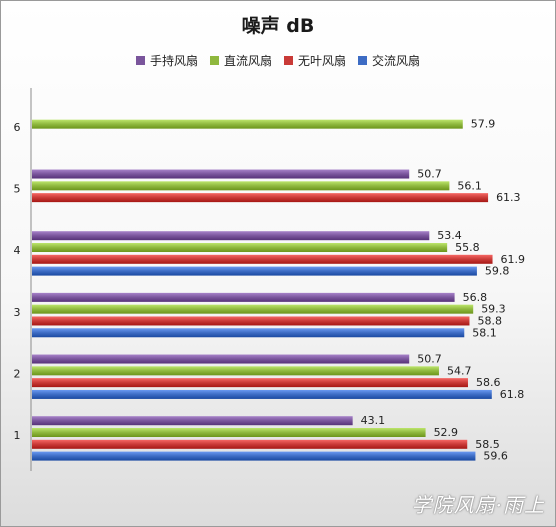 The width and height of the screenshot is (556, 527). Describe the element at coordinates (396, 61) in the screenshot. I see `legend-label: 交流风扇` at that location.